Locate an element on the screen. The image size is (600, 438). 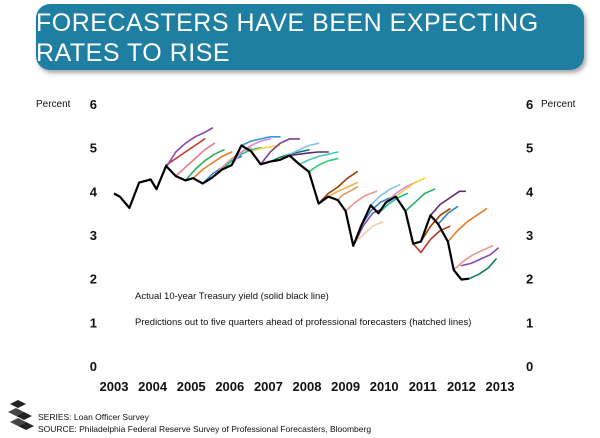
x-tick-label: 2010 is located at coordinates (384, 386).